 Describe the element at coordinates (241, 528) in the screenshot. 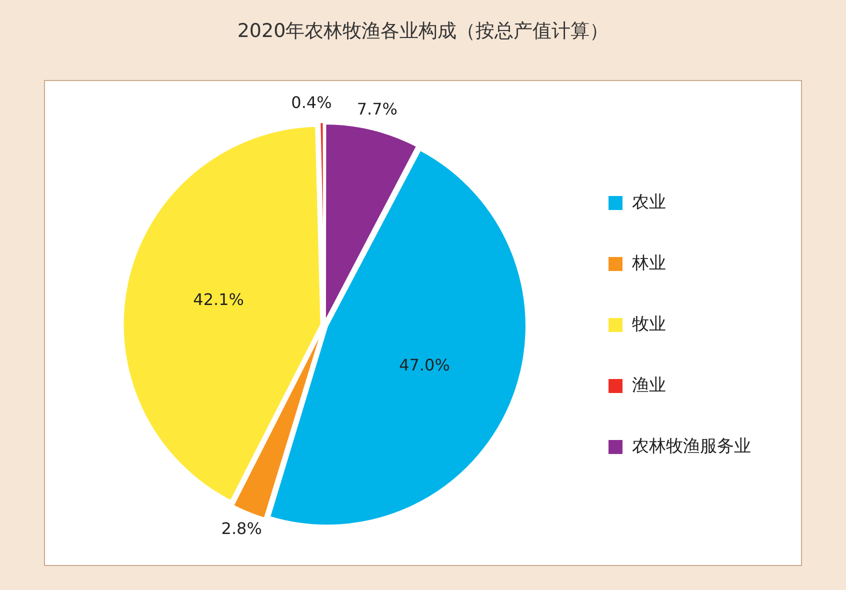

I see `data-label: 2.8%` at that location.